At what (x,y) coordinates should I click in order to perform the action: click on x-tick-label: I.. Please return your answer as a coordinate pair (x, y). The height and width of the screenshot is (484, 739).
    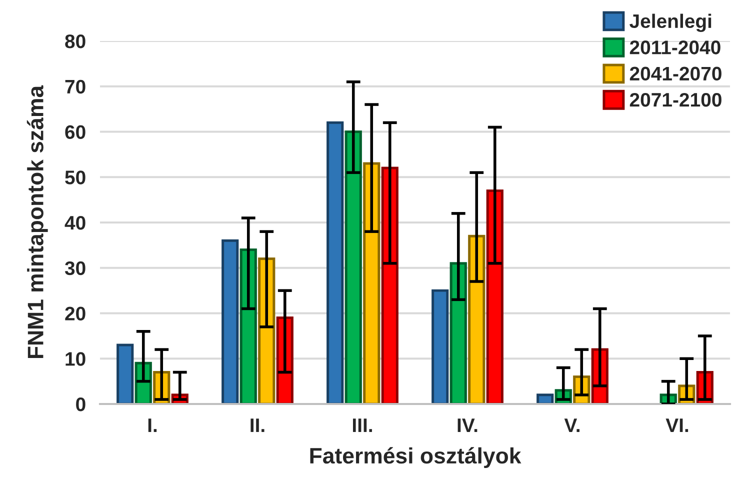
    Looking at the image, I should click on (152, 425).